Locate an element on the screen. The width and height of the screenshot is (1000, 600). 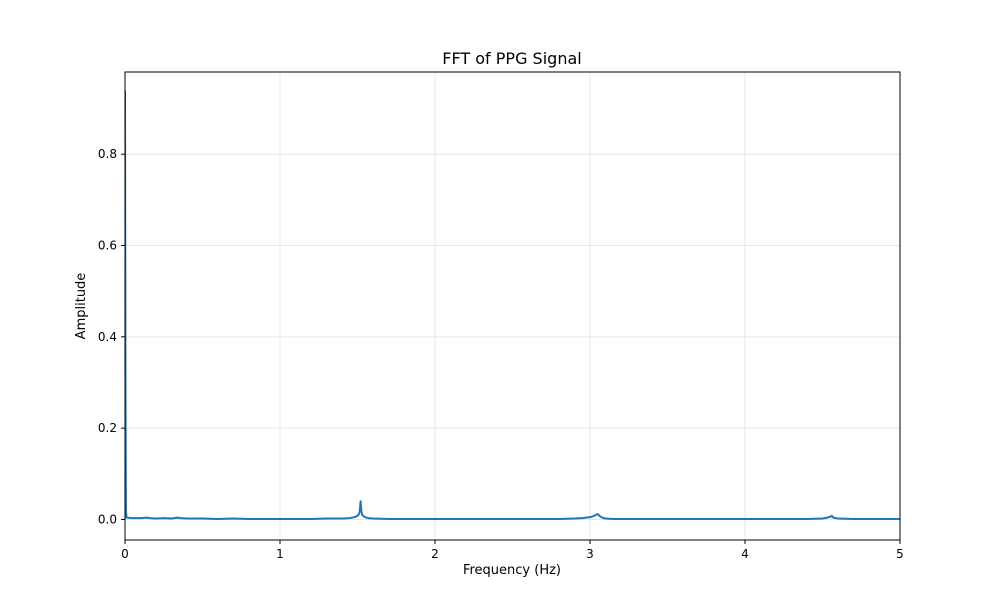
x-tick-label: 1 is located at coordinates (280, 554).